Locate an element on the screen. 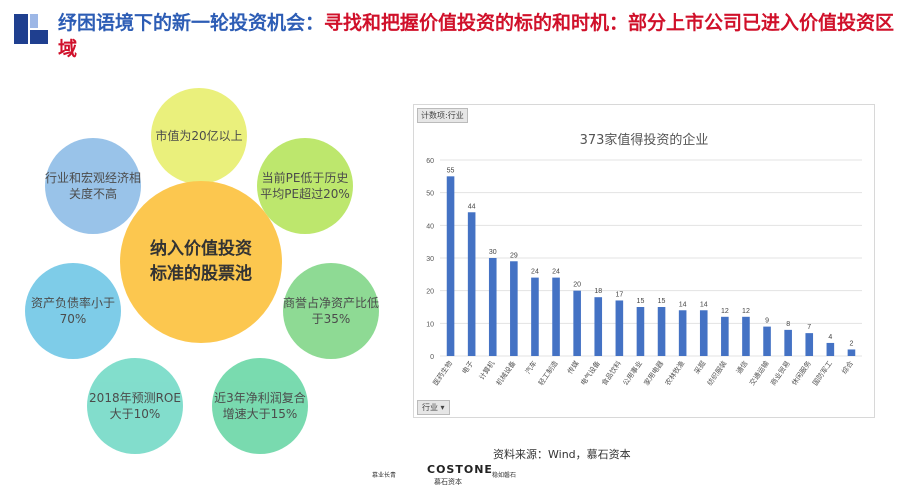  category-label: 电气设备 is located at coordinates (589, 373).